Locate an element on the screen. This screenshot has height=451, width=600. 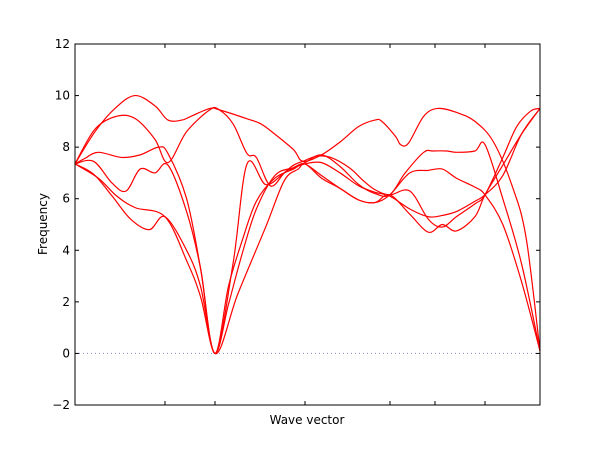
y-tick-label: 2 is located at coordinates (66, 302).